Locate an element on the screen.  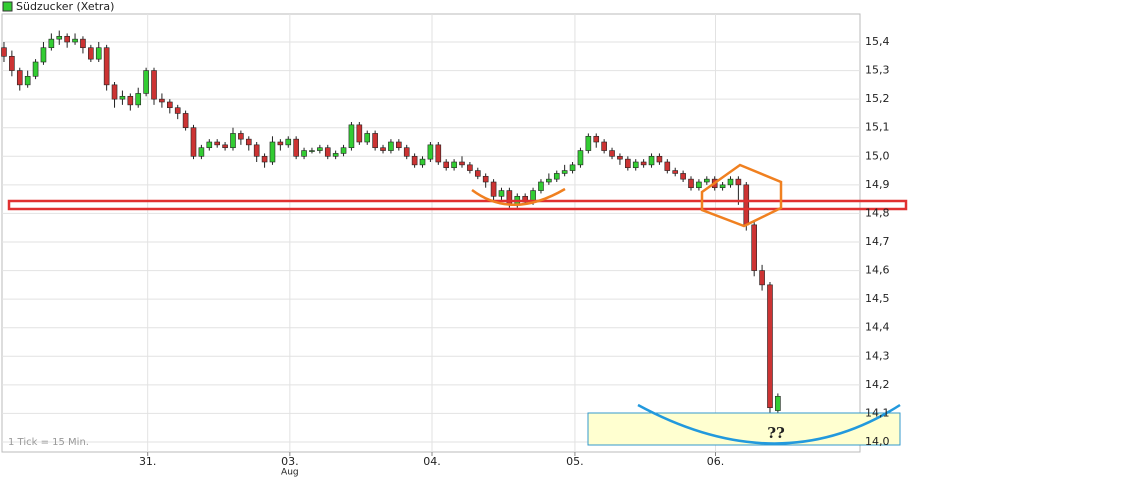
y-tick-label: 14,7 is located at coordinates (877, 241).